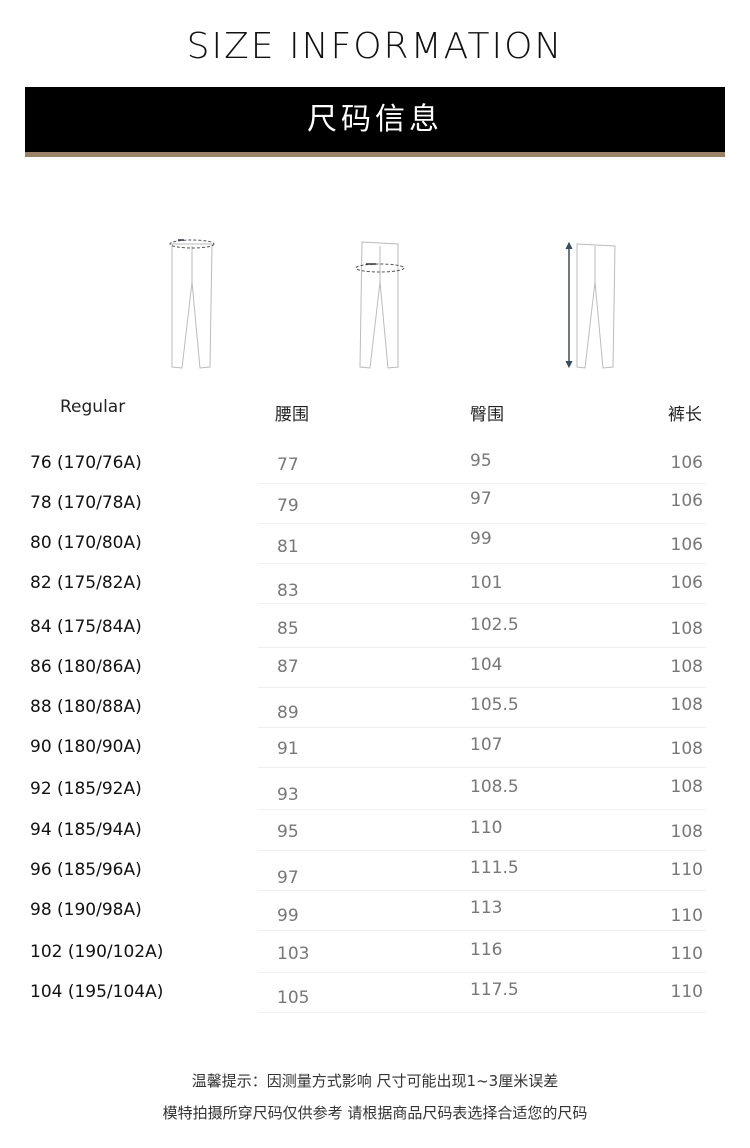 The height and width of the screenshot is (1148, 750). What do you see at coordinates (487, 415) in the screenshot?
I see `column-header-hip: 臀围` at bounding box center [487, 415].